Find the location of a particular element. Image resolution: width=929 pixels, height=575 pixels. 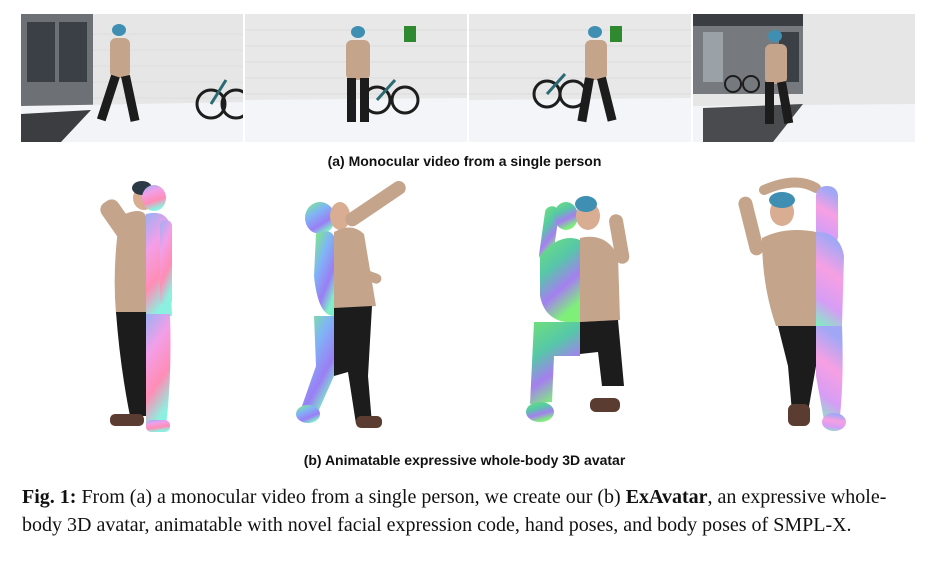

frame-4-image is located at coordinates (804, 78).